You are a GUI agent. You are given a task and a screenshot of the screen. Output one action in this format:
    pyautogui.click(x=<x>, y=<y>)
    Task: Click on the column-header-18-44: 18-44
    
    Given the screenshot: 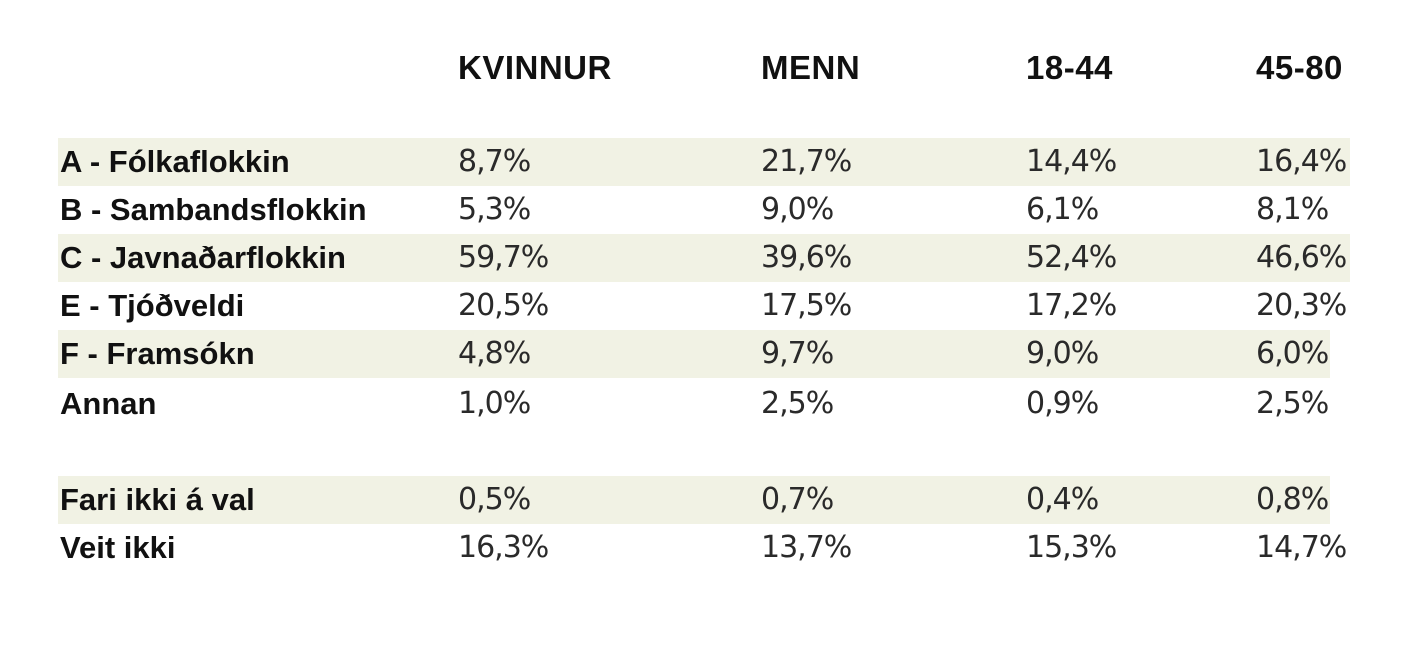 What is the action you would take?
    pyautogui.click(x=1069, y=67)
    